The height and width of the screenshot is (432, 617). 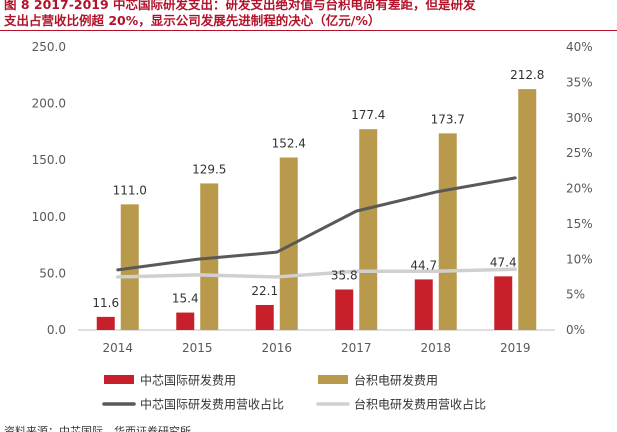 What do you see at coordinates (344, 275) in the screenshot?
I see `smic-rd-data-label: 35.8` at bounding box center [344, 275].